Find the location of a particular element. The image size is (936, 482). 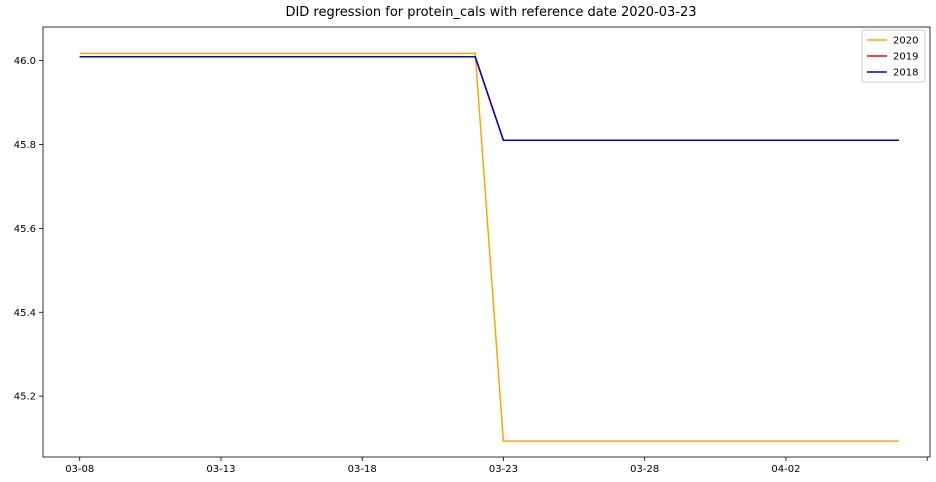

legend-box is located at coordinates (893, 56).